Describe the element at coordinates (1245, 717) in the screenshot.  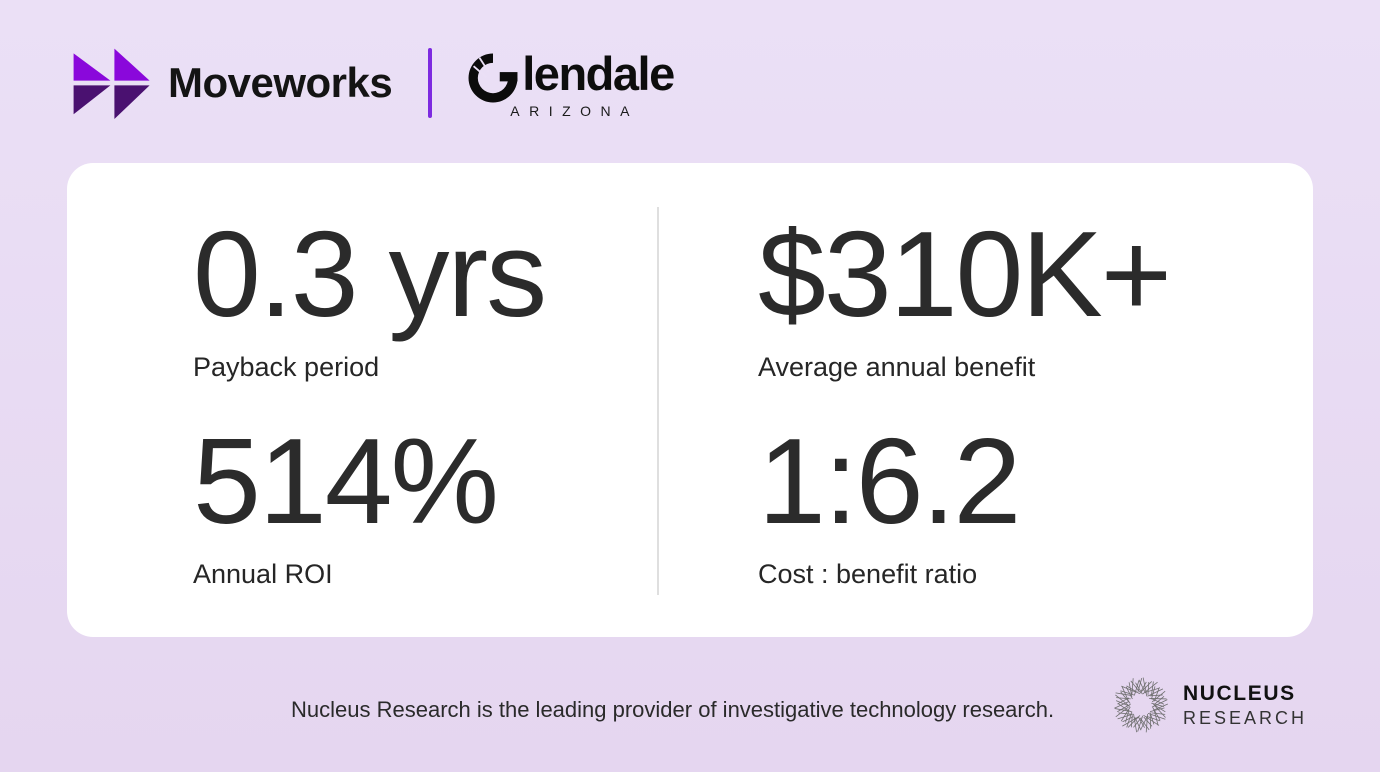
I see `nucleus-wordmark-line2: RESEARCH` at that location.